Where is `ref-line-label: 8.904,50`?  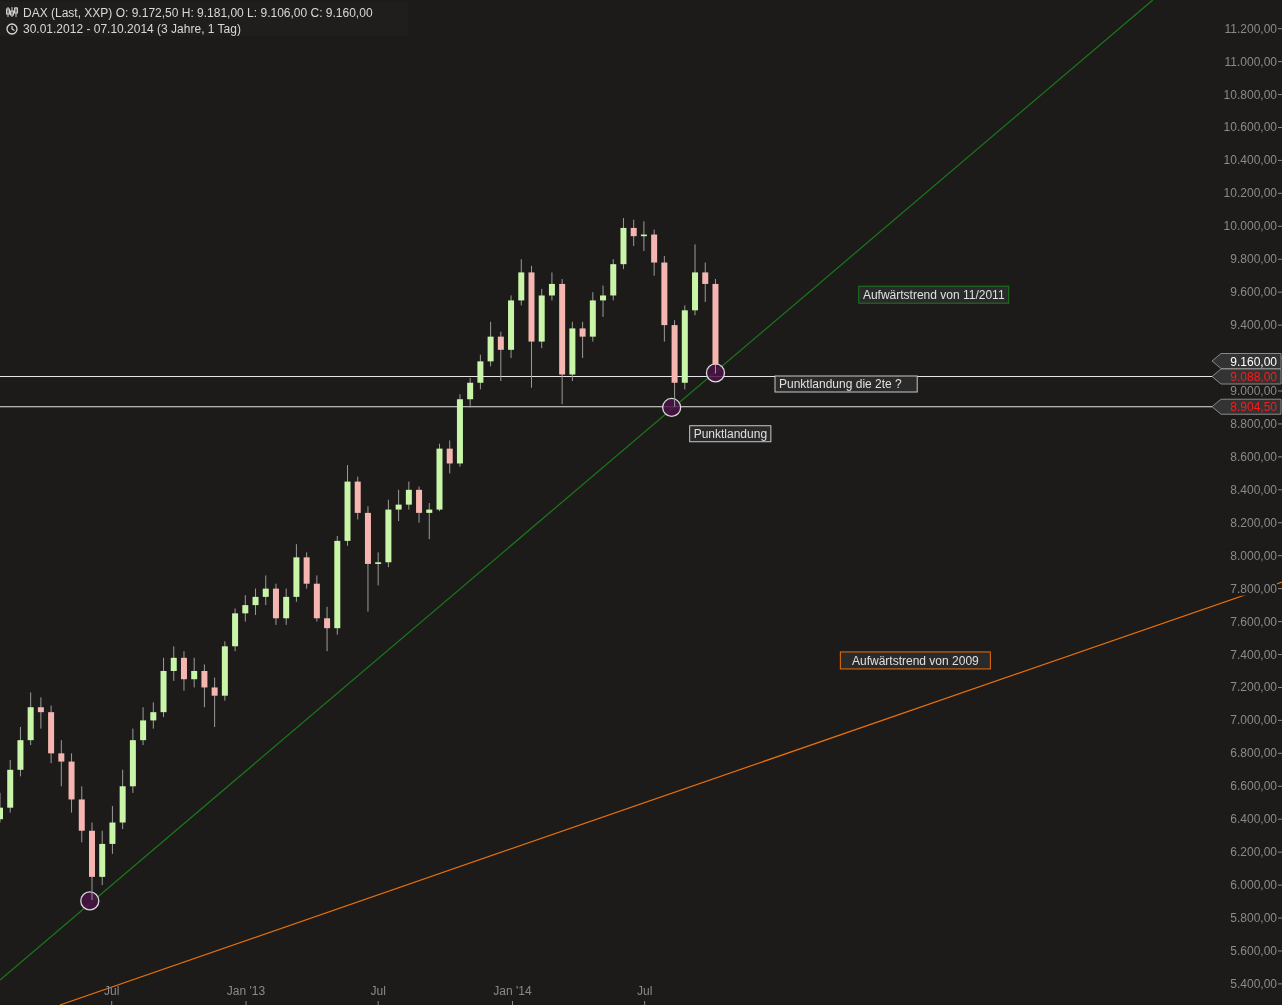 ref-line-label: 8.904,50 is located at coordinates (1254, 407).